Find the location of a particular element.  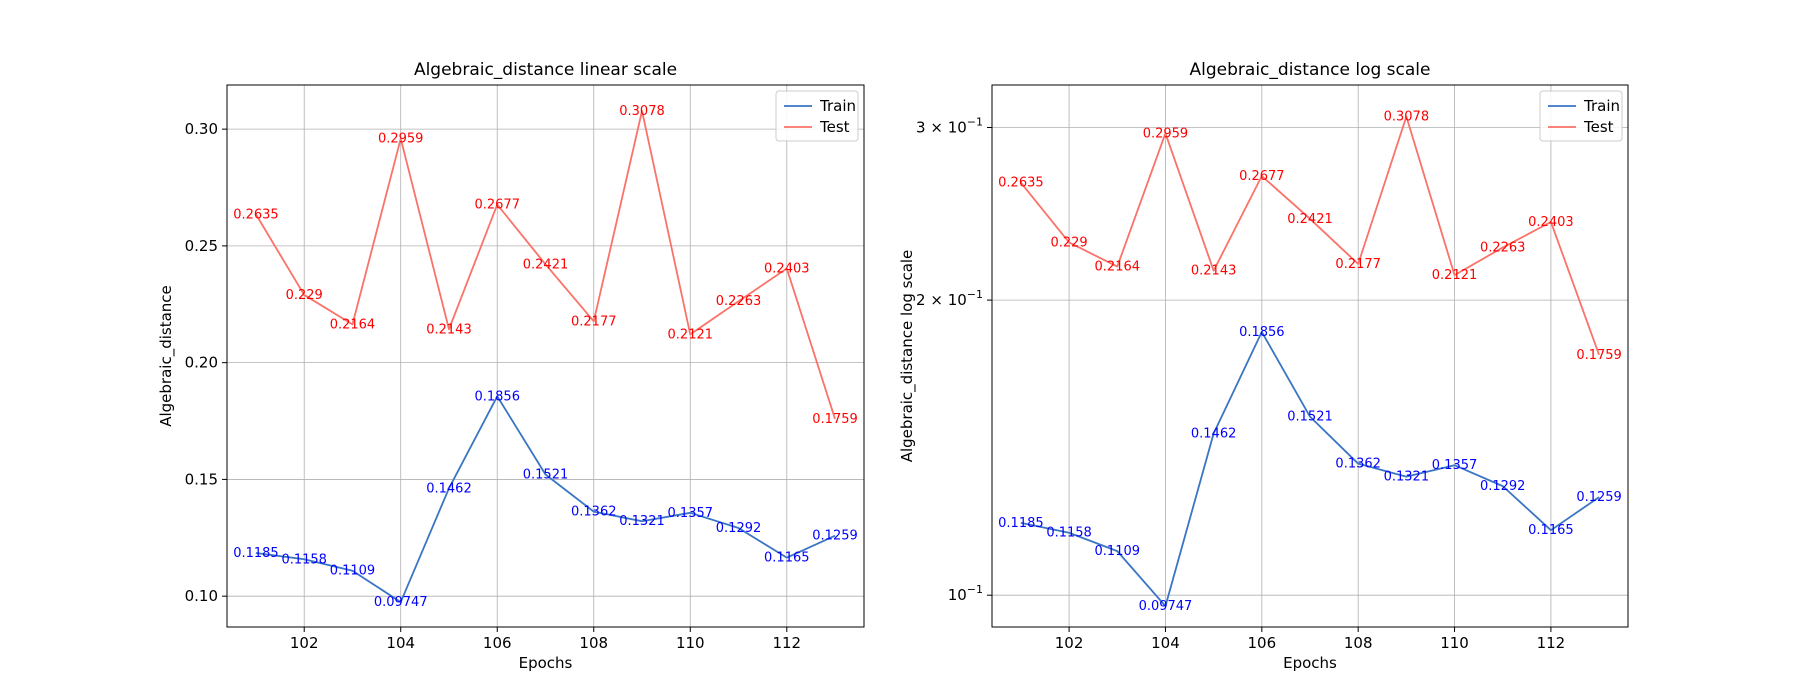

y-tick-label: 2 × 10⁻¹ is located at coordinates (949, 298).